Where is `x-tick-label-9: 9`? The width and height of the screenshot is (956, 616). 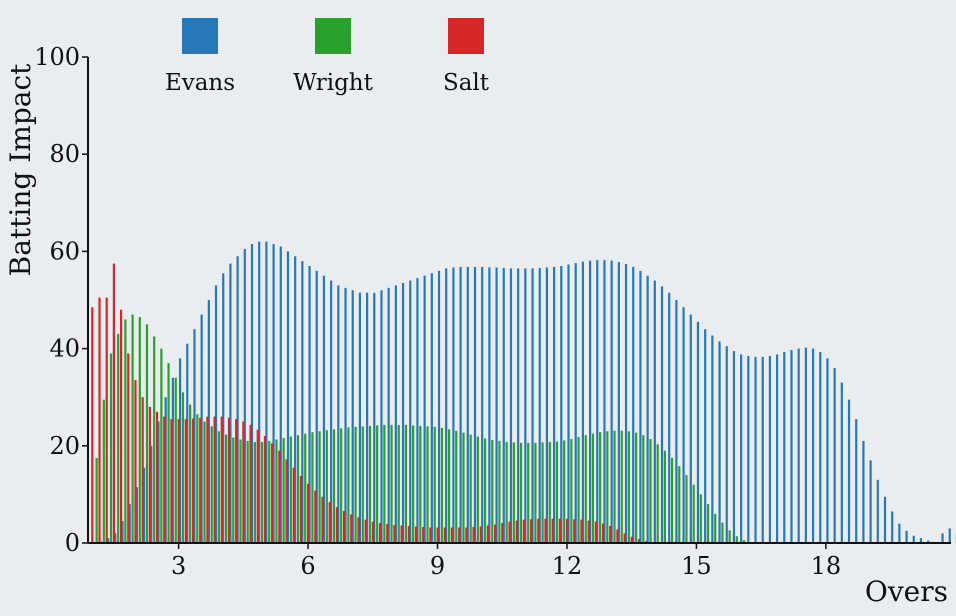 x-tick-label-9: 9 is located at coordinates (437, 566).